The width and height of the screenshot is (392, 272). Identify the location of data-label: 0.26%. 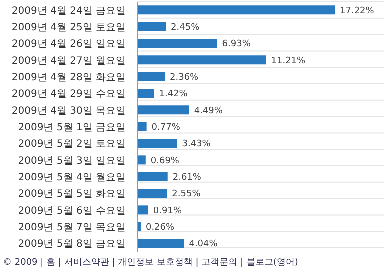
(161, 228).